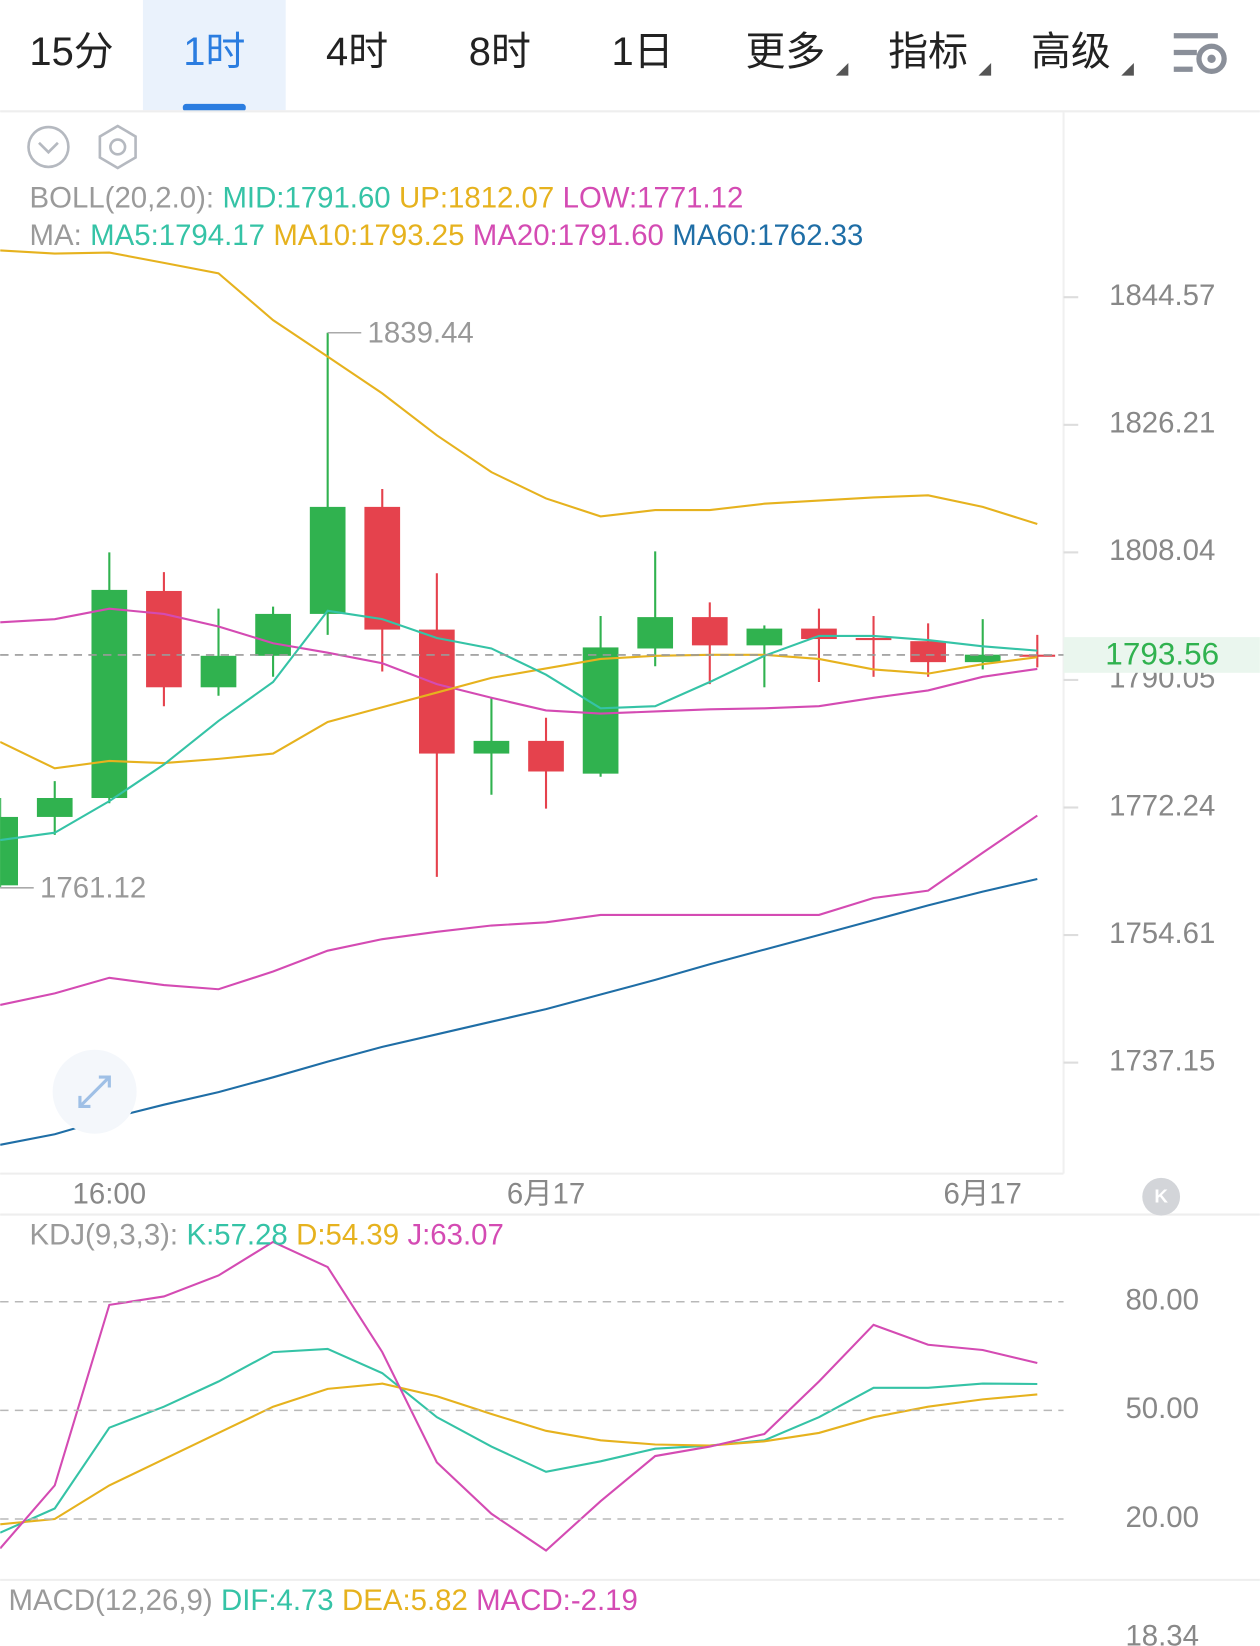 The width and height of the screenshot is (1260, 1646). Describe the element at coordinates (56, 235) in the screenshot. I see `legend-title: MA:` at that location.